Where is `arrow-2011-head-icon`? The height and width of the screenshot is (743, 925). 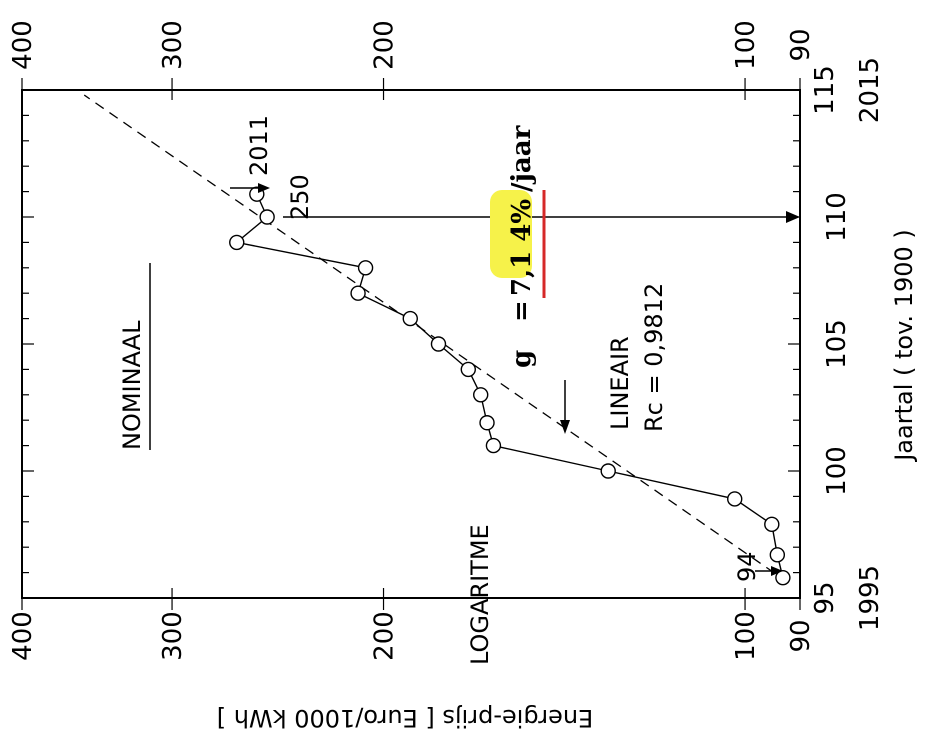
arrow-2011-head-icon is located at coordinates (264, 188).